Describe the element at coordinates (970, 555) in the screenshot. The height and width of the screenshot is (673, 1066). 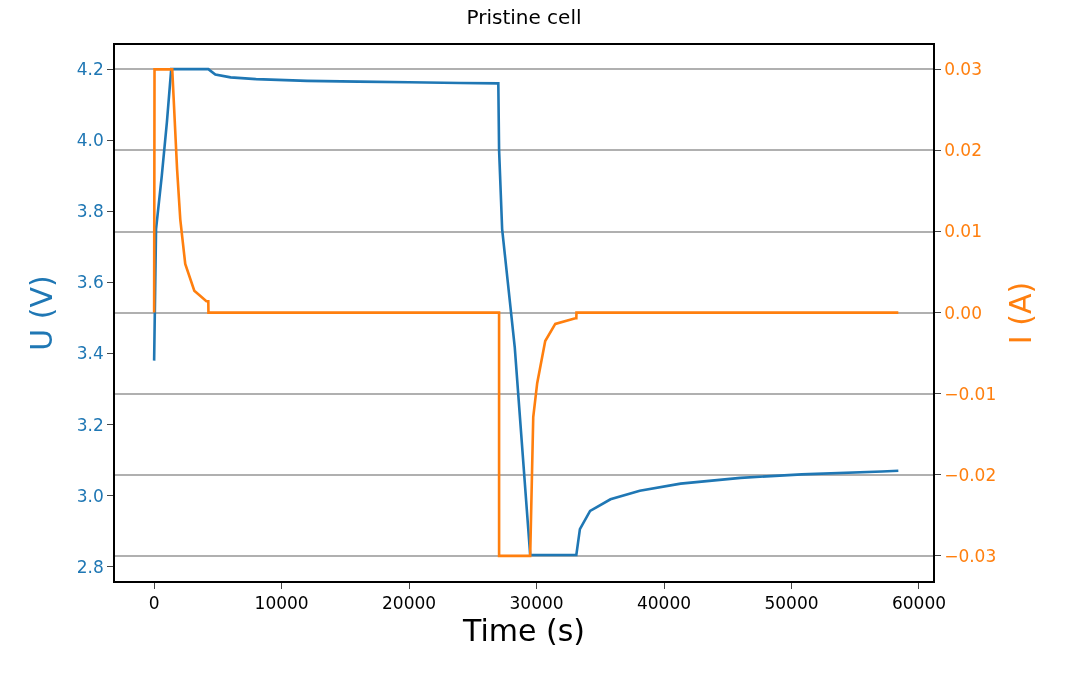
I see `y2-tick-label: −0.03` at that location.